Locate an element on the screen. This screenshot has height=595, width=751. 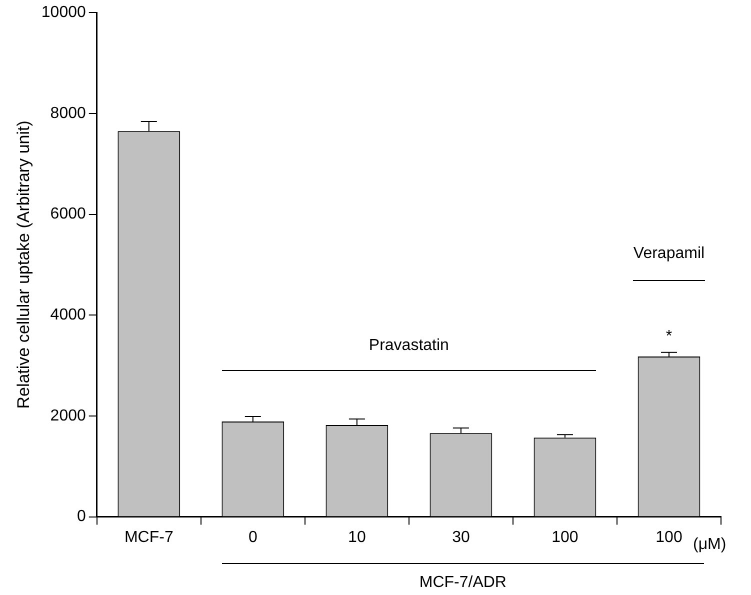
x-tick-label: MCF-7 is located at coordinates (149, 537).